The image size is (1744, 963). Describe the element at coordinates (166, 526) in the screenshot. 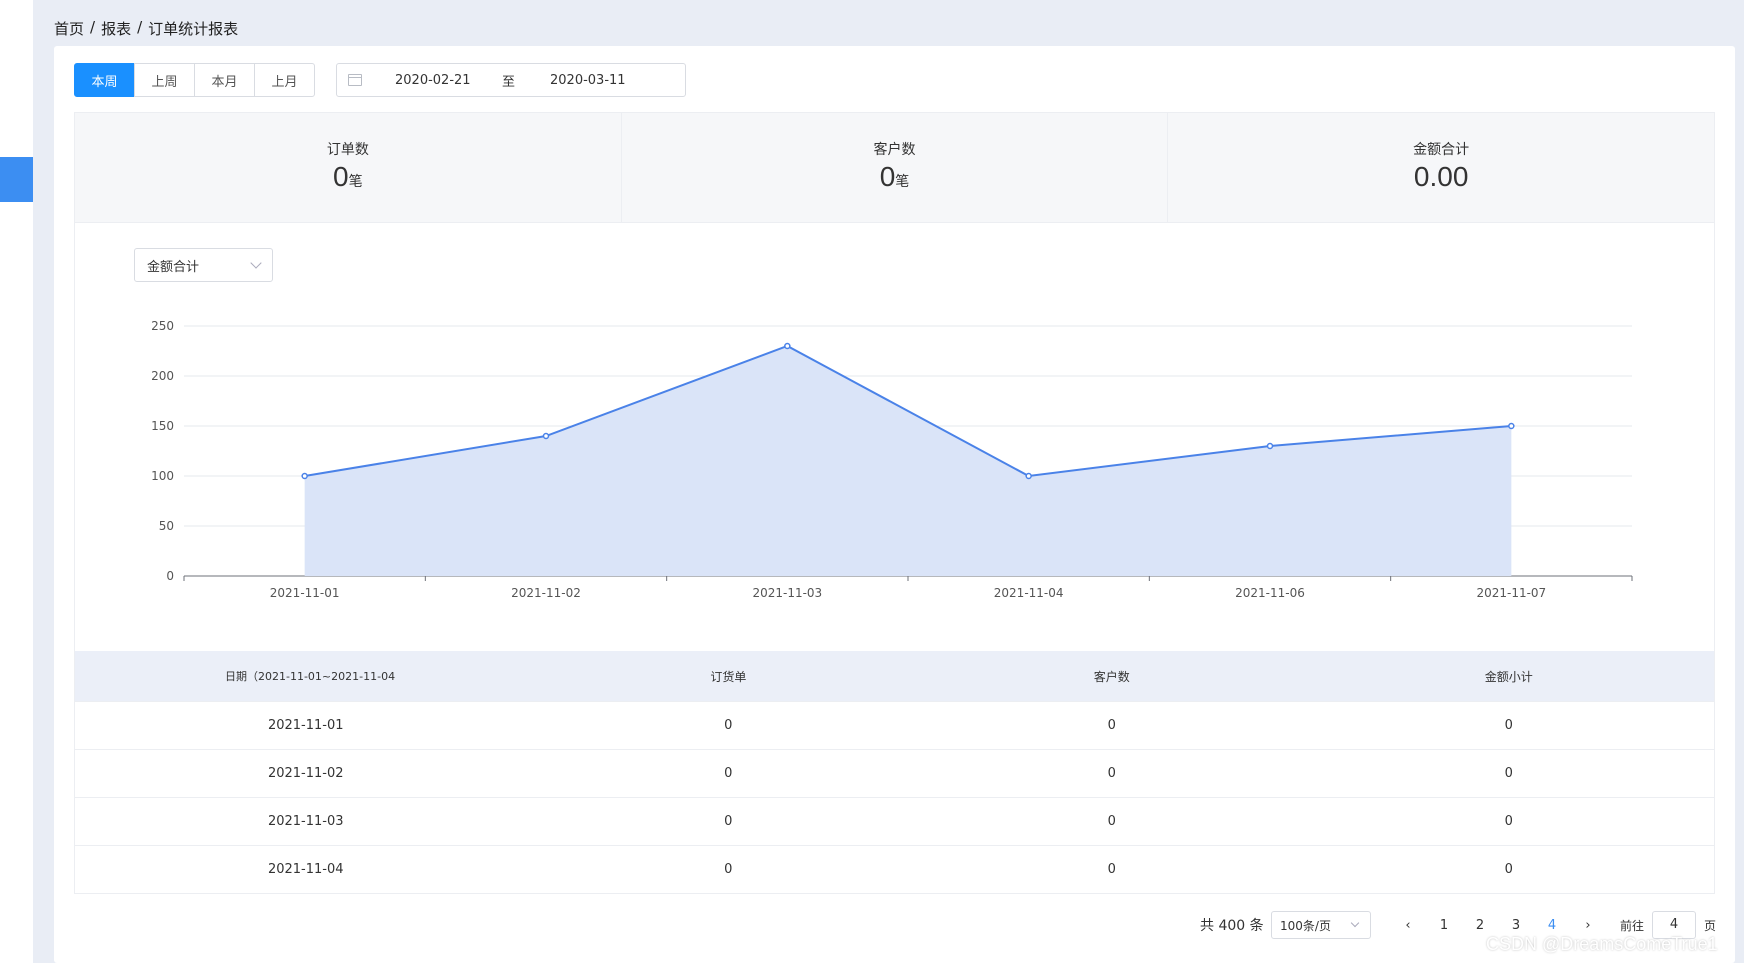

I see `y-tick-label: 50` at that location.